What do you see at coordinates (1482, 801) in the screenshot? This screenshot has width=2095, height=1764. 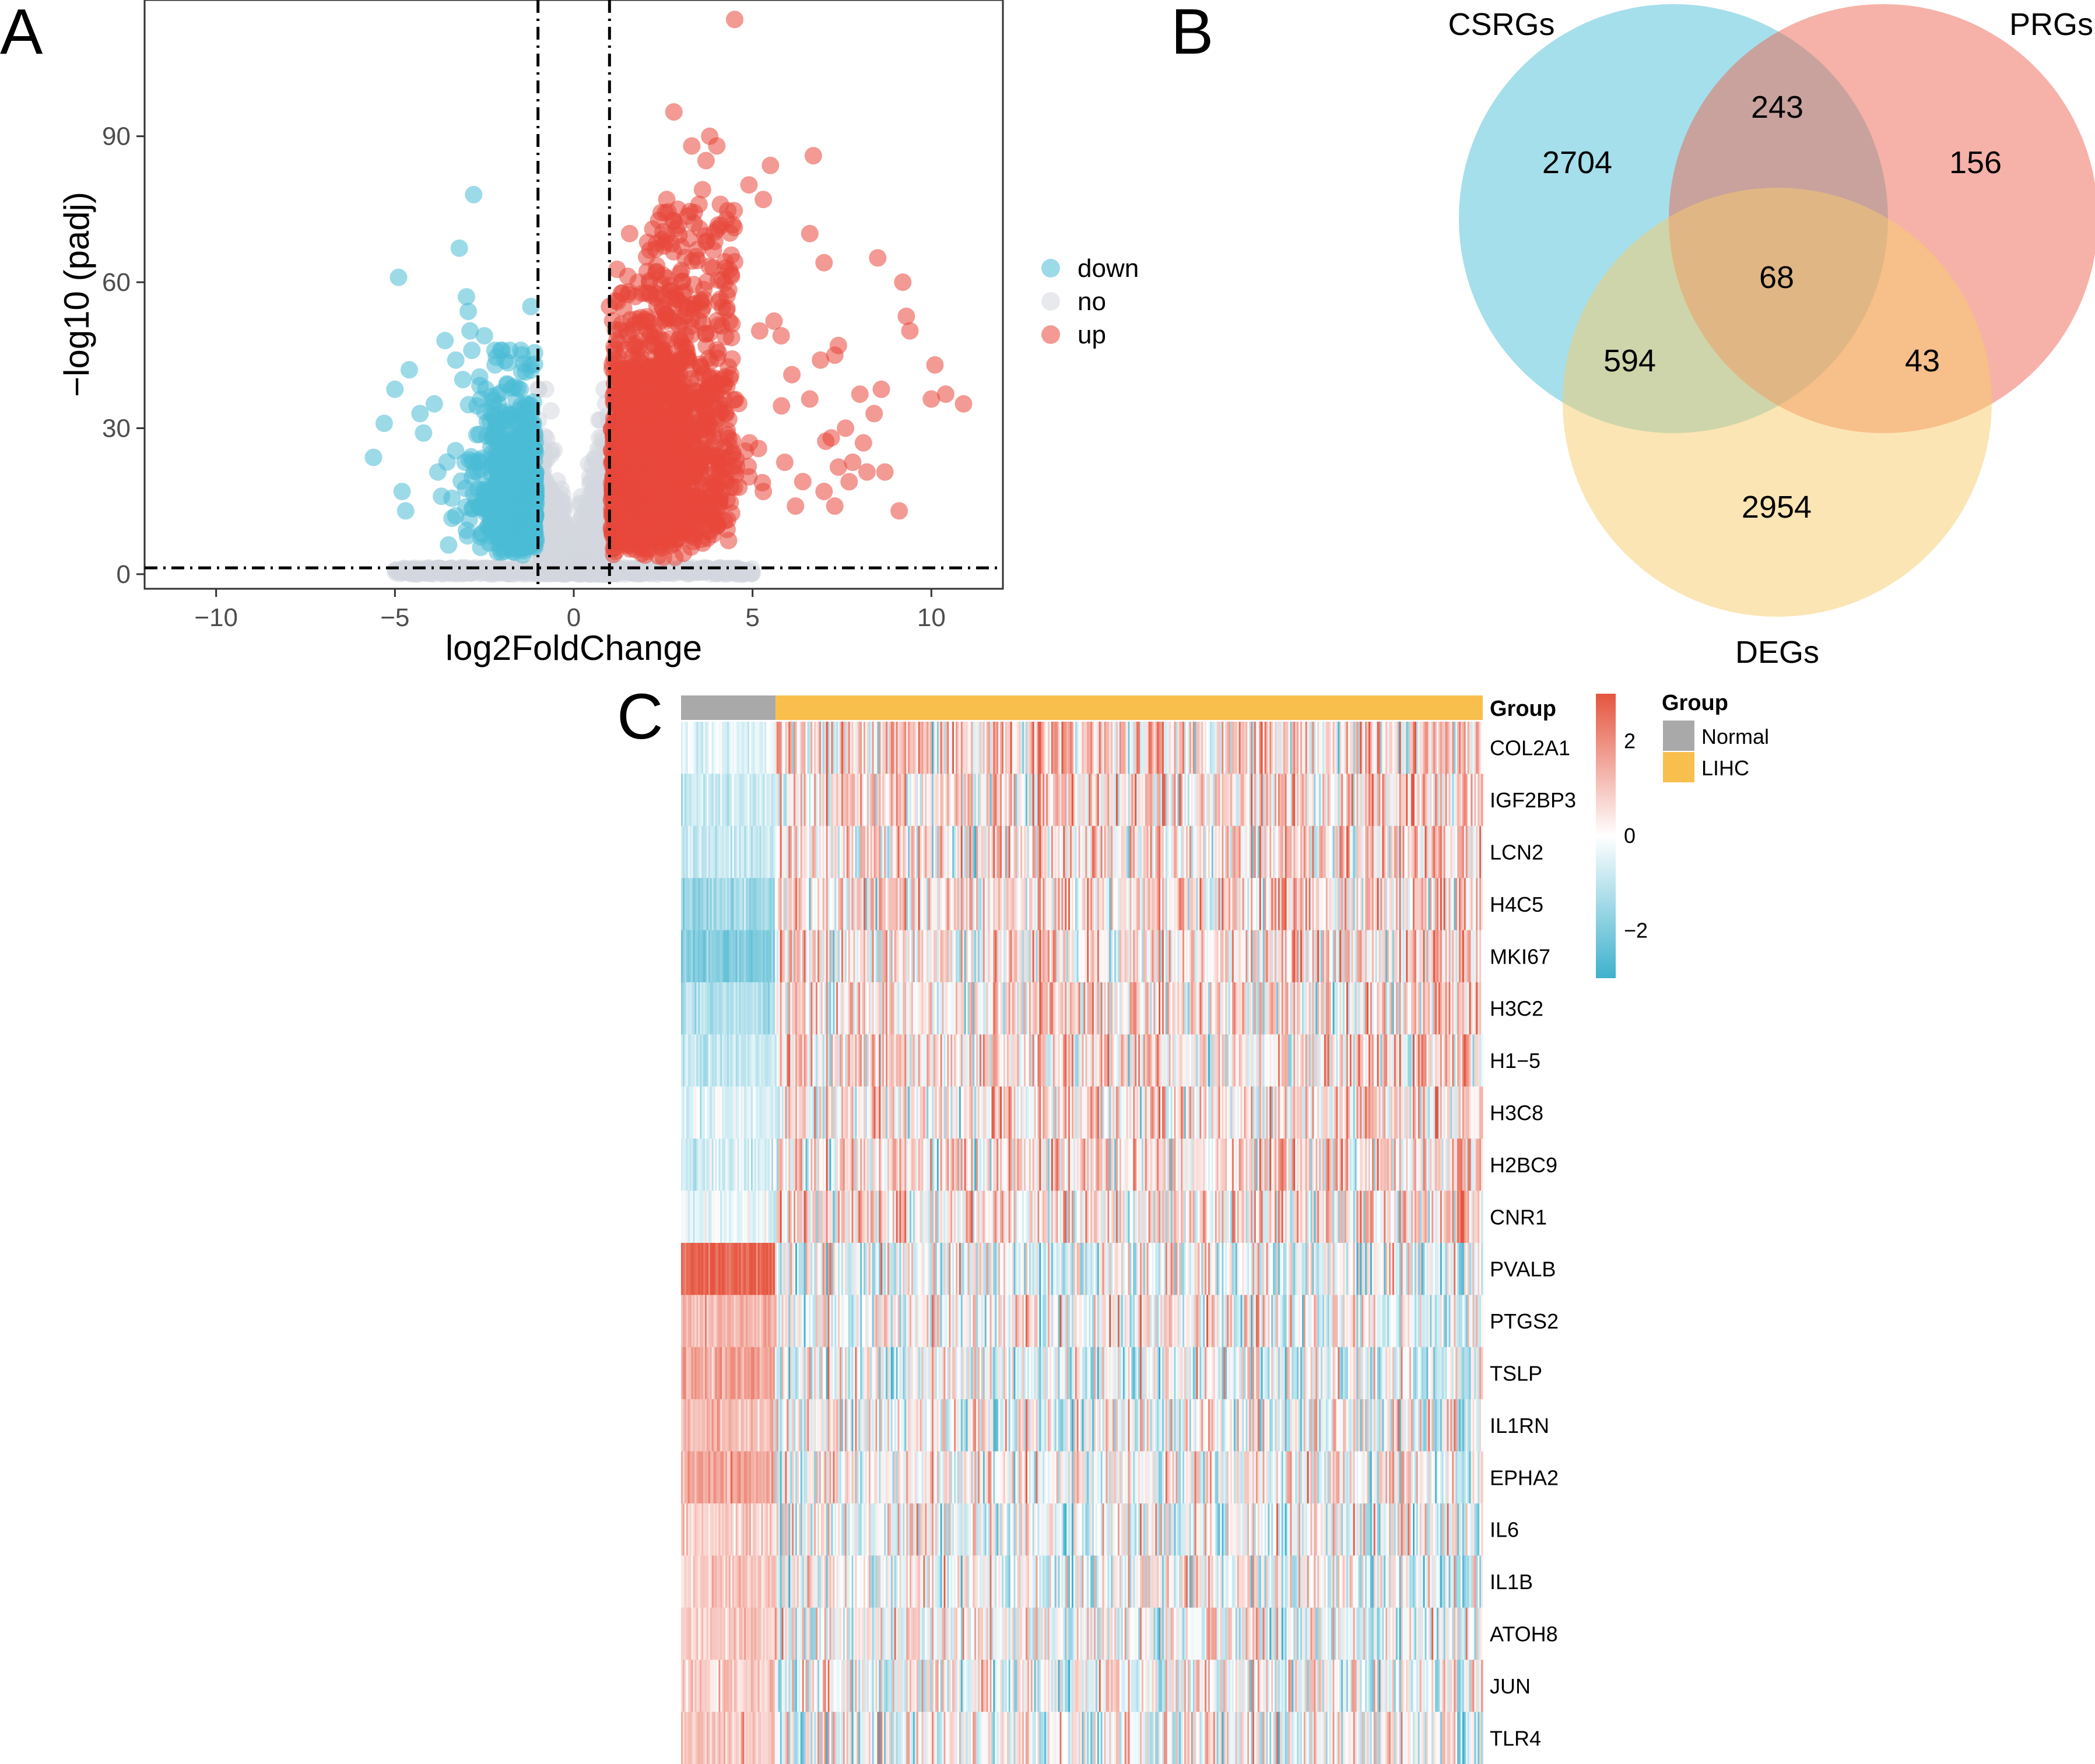 I see `heatmap-cell` at bounding box center [1482, 801].